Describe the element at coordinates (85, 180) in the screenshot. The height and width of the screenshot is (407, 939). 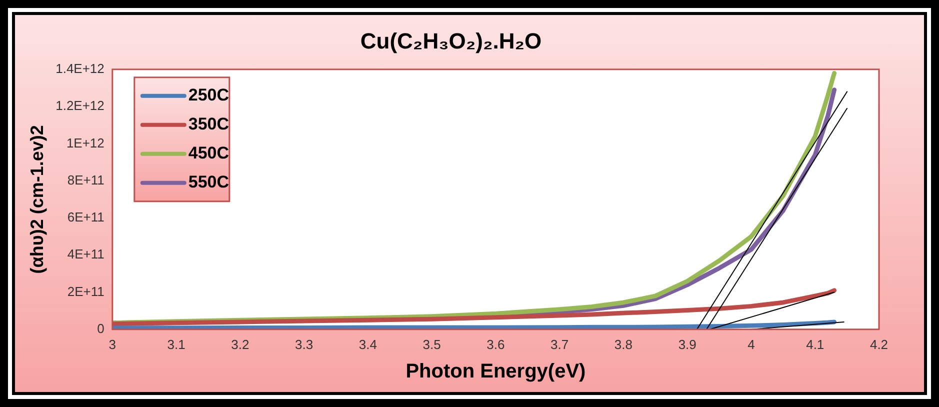
I see `y-tick-label: 8E+11` at that location.